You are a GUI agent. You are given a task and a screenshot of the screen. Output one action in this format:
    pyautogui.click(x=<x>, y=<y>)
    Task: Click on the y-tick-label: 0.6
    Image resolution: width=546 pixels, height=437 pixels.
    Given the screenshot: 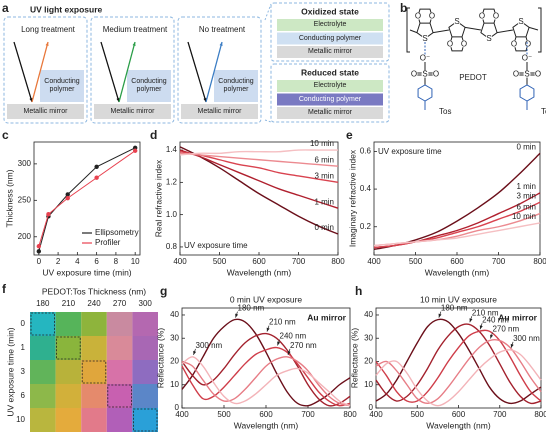 What is the action you would take?
    pyautogui.click(x=366, y=151)
    